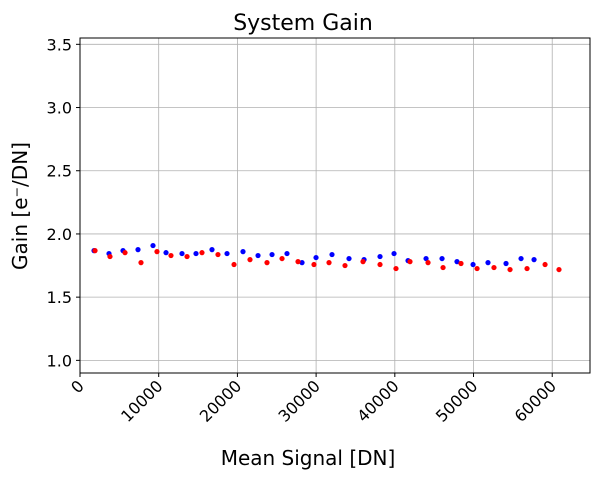 Image resolution: width=604 pixels, height=484 pixels. I want to click on y-tick-label: 1.5, so click(59, 297).